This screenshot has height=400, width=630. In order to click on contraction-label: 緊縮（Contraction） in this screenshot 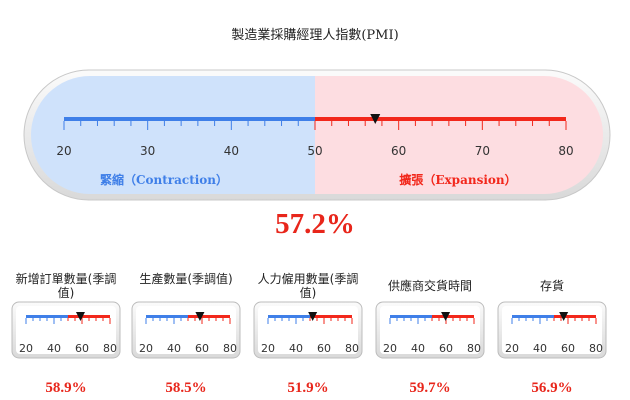, I will do `click(164, 179)`.